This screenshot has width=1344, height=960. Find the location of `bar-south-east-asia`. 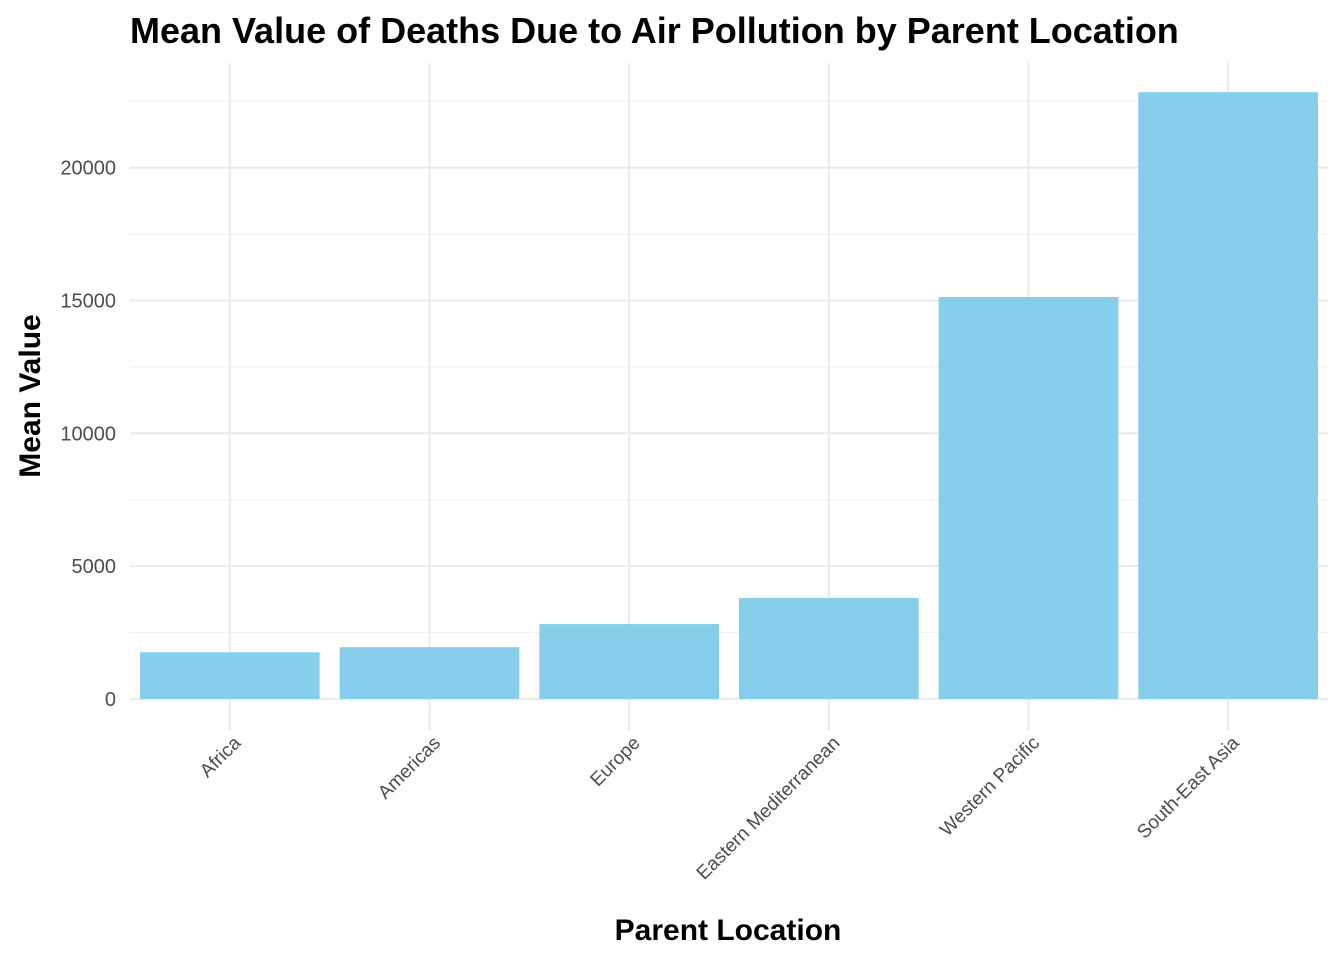

bar-south-east-asia is located at coordinates (1228, 396).